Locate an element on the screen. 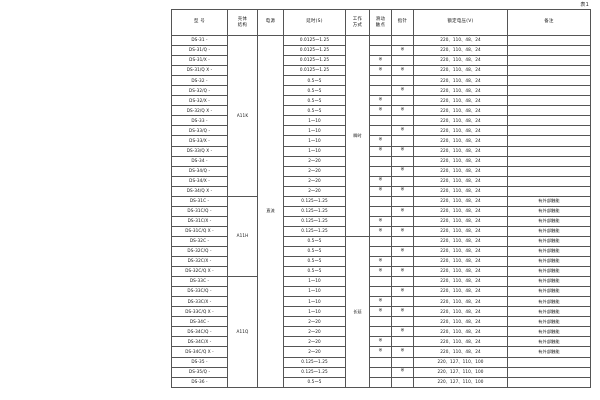 The width and height of the screenshot is (600, 400). column-header-mode-line1: 工作 is located at coordinates (357, 19).